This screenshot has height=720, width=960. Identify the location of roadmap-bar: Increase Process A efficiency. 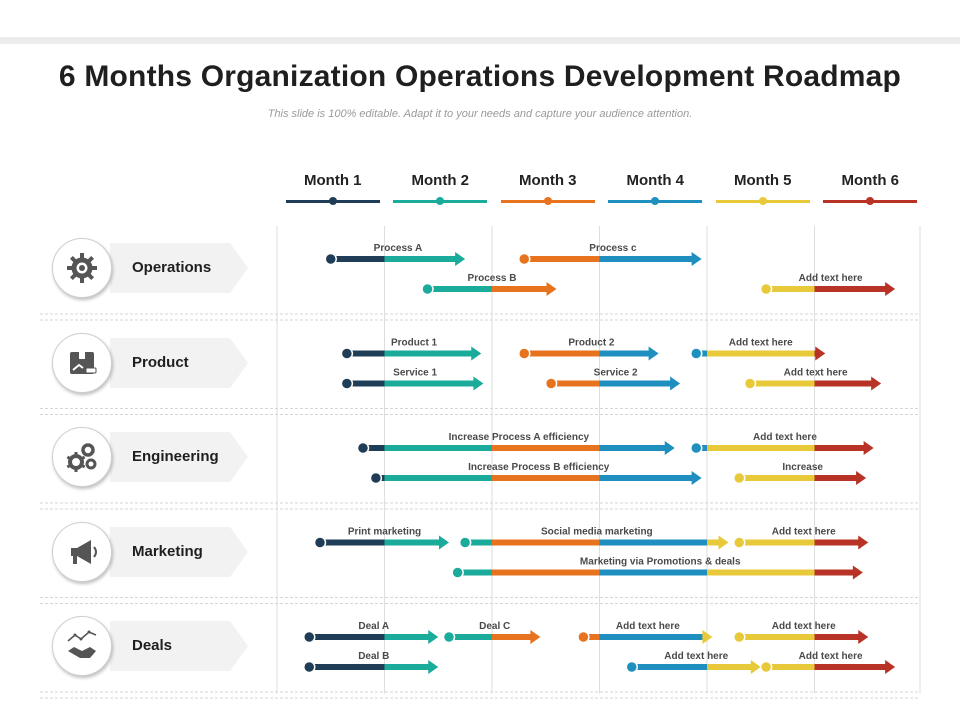
(515, 443).